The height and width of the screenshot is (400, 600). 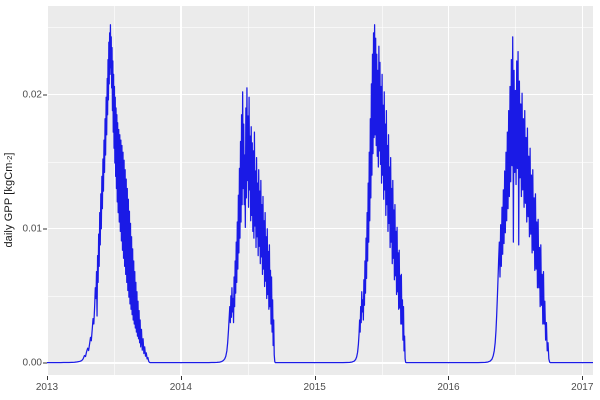 I want to click on x-axis-tick-label: 2014, so click(x=180, y=387).